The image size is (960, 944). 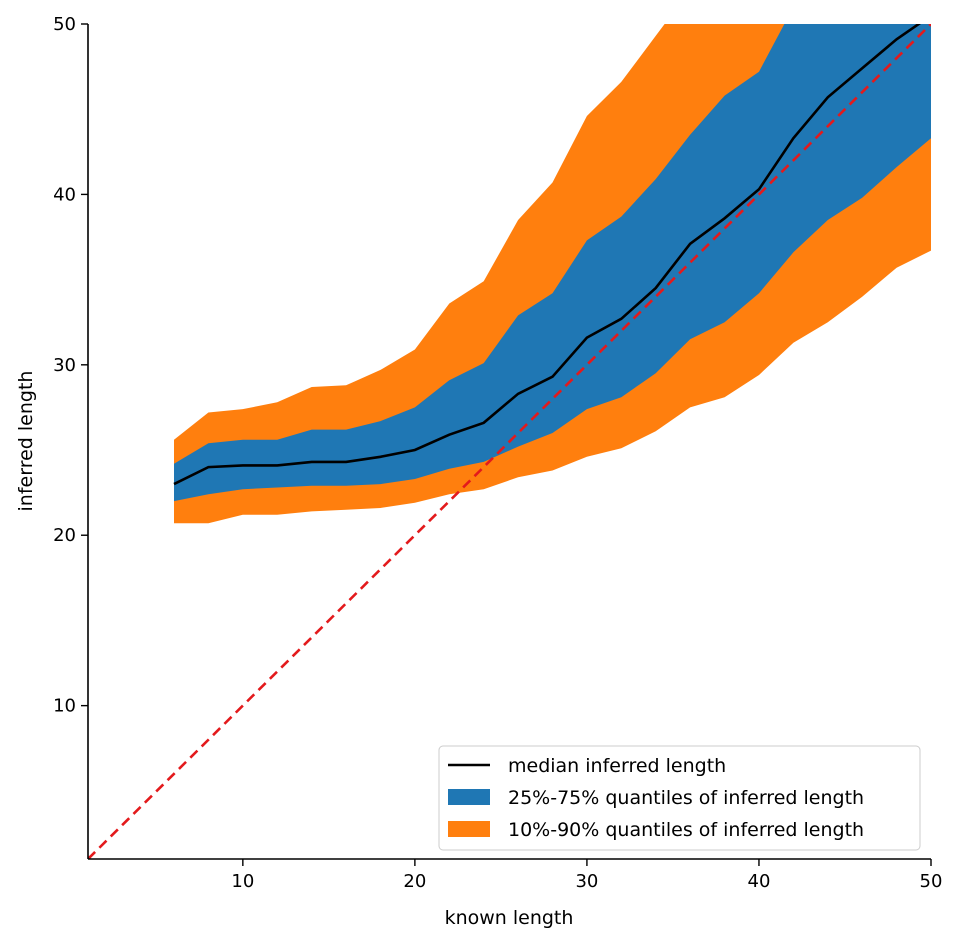 What do you see at coordinates (242, 881) in the screenshot?
I see `x-tick-label: 10` at bounding box center [242, 881].